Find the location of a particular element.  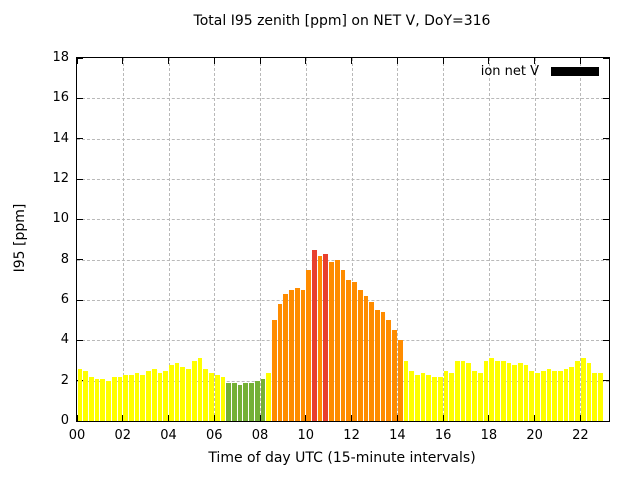

x-tick-label: 10 is located at coordinates (306, 435).